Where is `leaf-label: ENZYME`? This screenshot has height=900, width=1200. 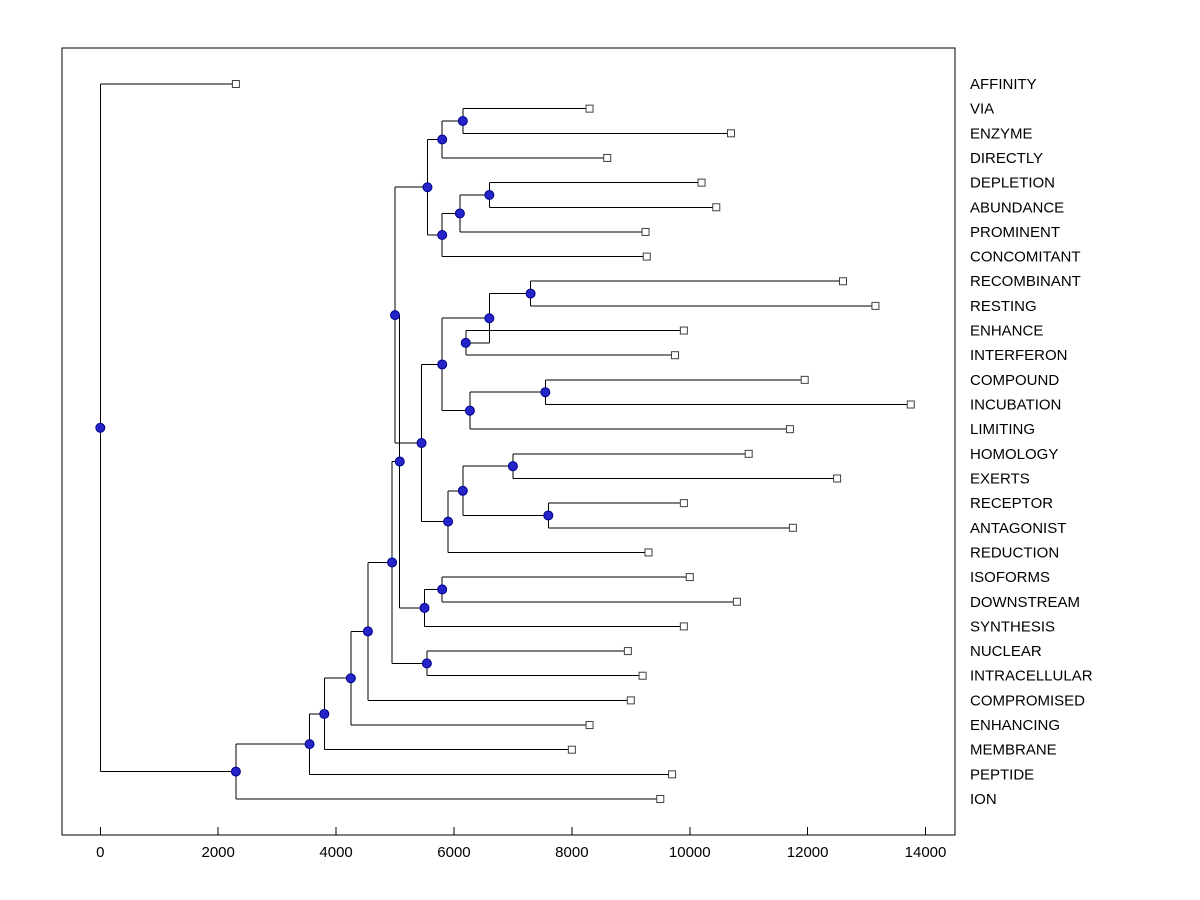
leaf-label: ENZYME is located at coordinates (1001, 133).